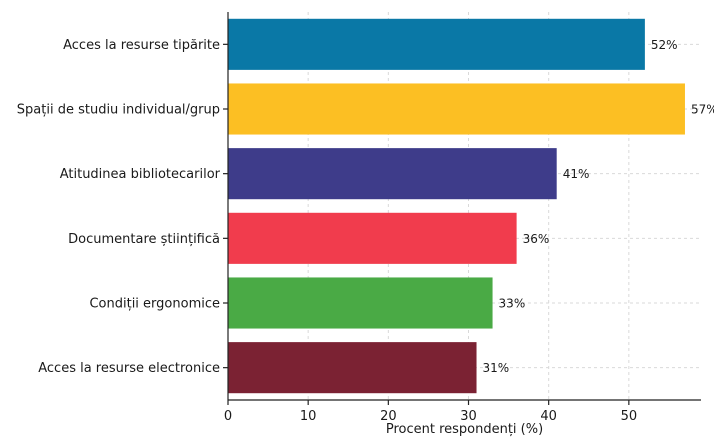 This screenshot has width=714, height=437. What do you see at coordinates (154, 304) in the screenshot?
I see `category-label: Condiții ergonomice` at bounding box center [154, 304].